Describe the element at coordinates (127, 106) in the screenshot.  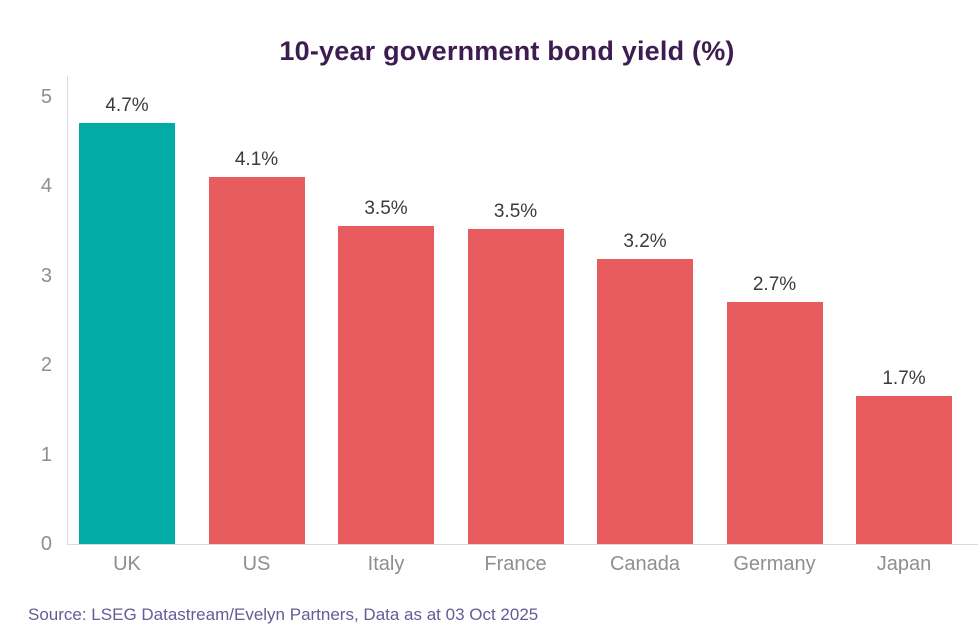
I see `bar-value-label: 4.7%` at that location.